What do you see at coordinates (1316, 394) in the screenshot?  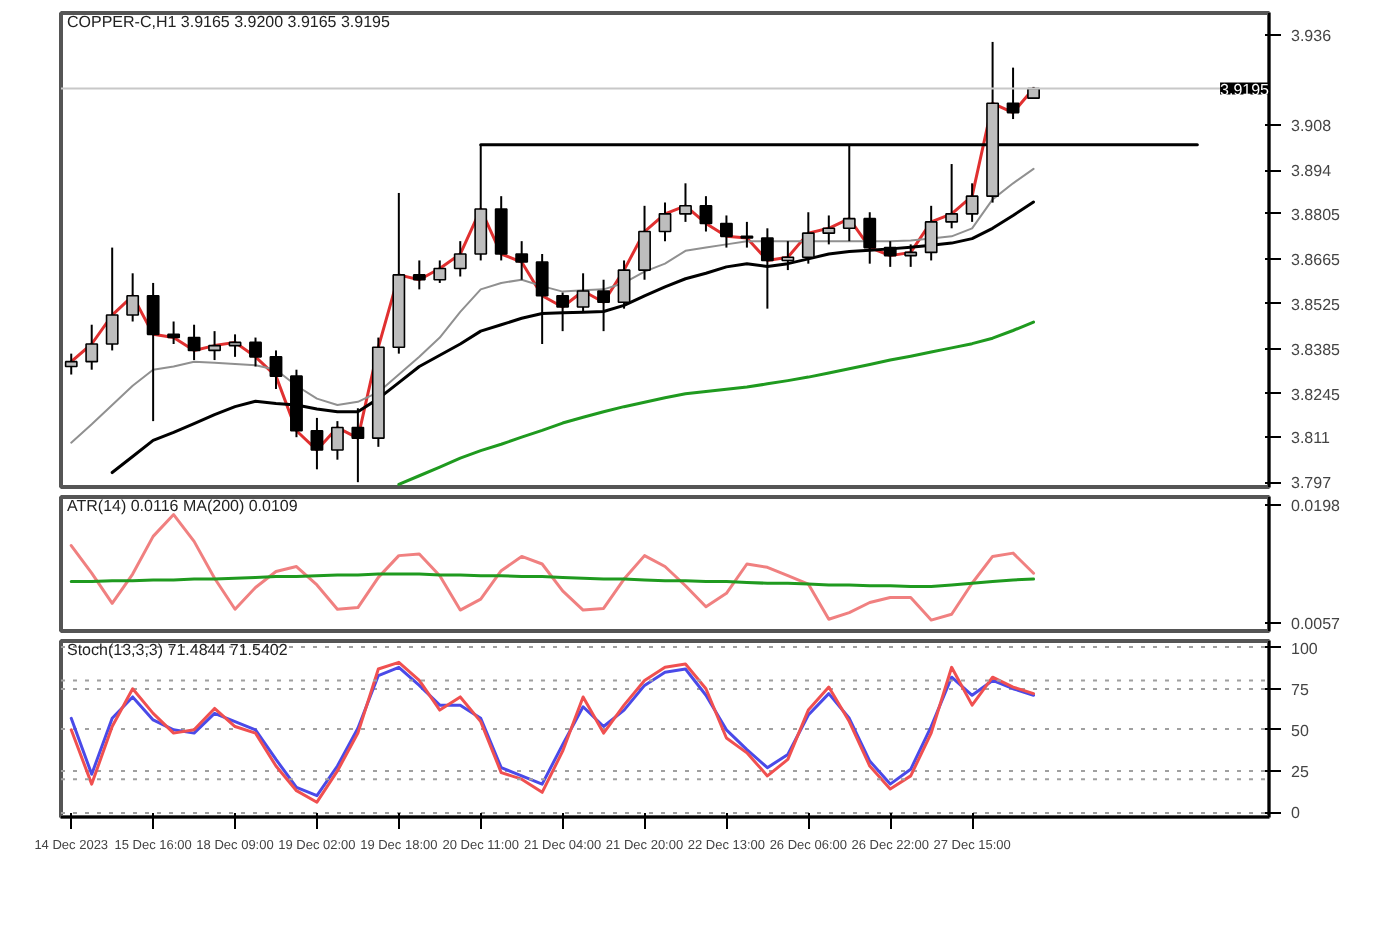 I see `y-tick-label: 3.8245` at bounding box center [1316, 394].